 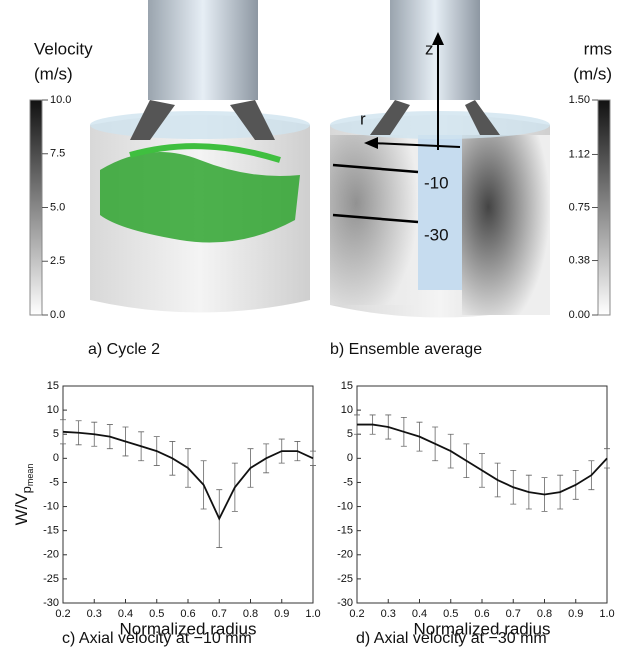 What do you see at coordinates (429, 48) in the screenshot?
I see `annotation: z` at bounding box center [429, 48].